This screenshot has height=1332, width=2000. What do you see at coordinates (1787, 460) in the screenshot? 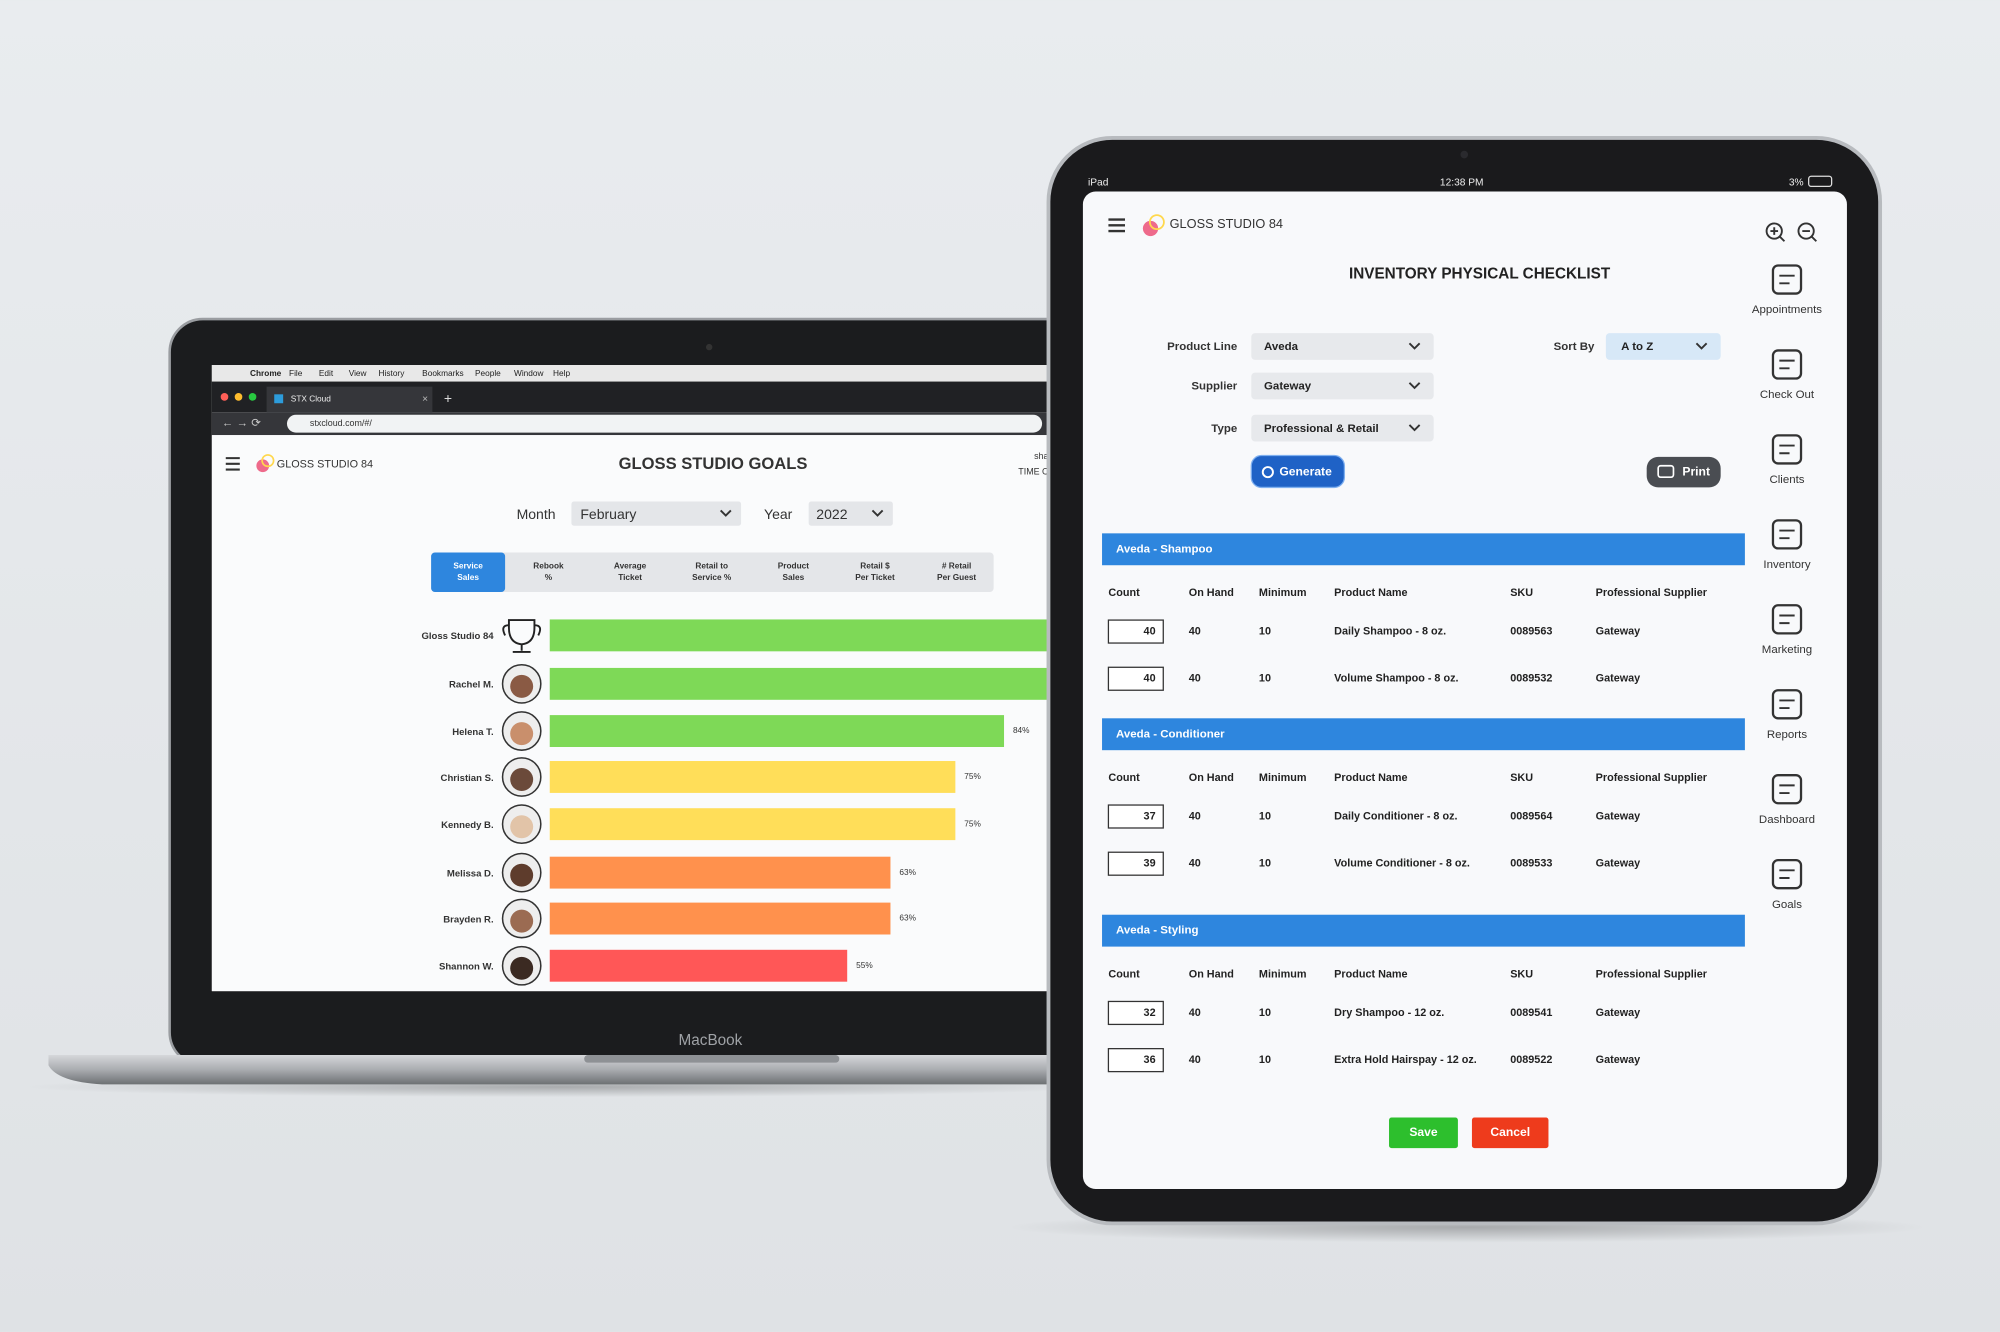
I see `nav-item: Clients` at bounding box center [1787, 460].